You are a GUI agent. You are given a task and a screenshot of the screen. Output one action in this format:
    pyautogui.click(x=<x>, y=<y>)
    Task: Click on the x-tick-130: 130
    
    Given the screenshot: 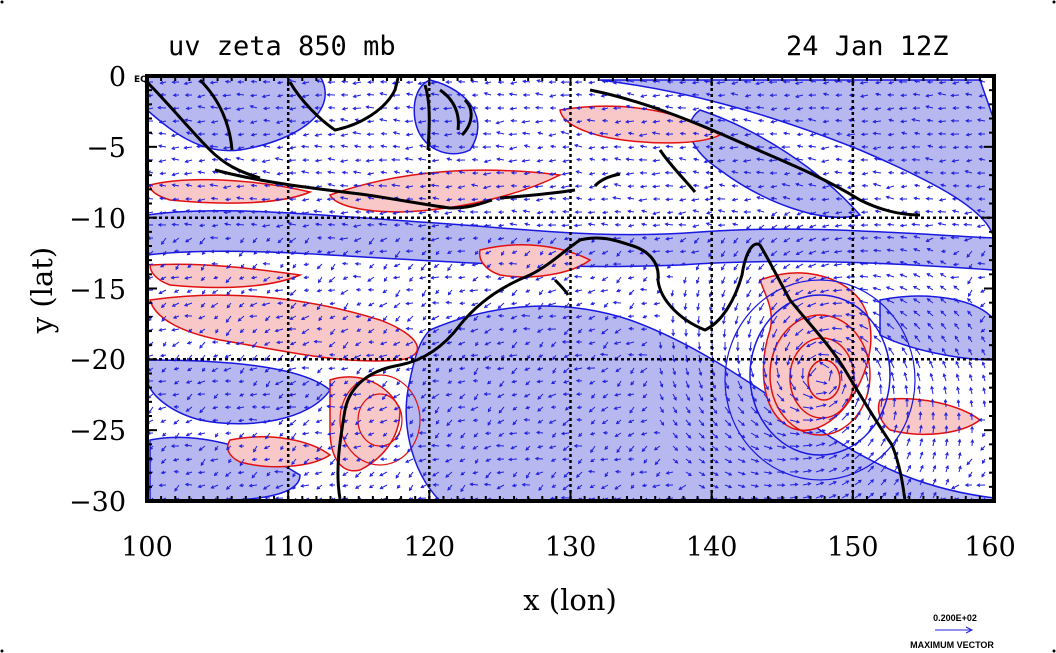 What is the action you would take?
    pyautogui.click(x=571, y=547)
    